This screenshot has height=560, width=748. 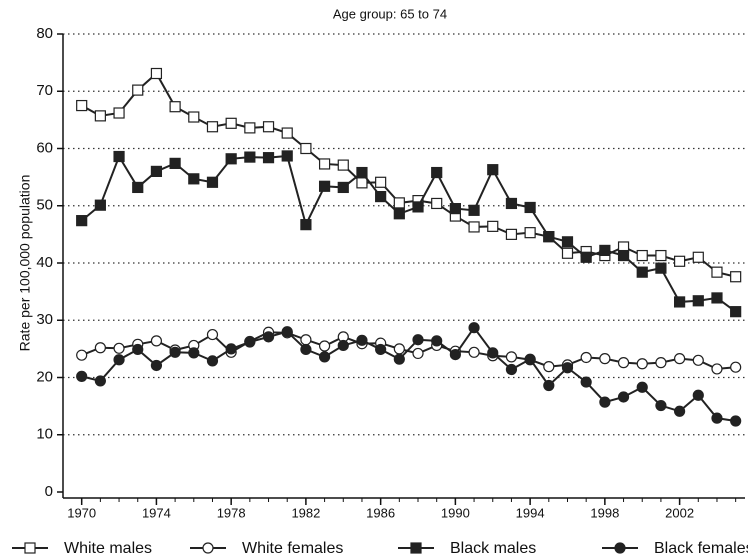 What do you see at coordinates (44, 33) in the screenshot?
I see `y-tick-label: 80` at bounding box center [44, 33].